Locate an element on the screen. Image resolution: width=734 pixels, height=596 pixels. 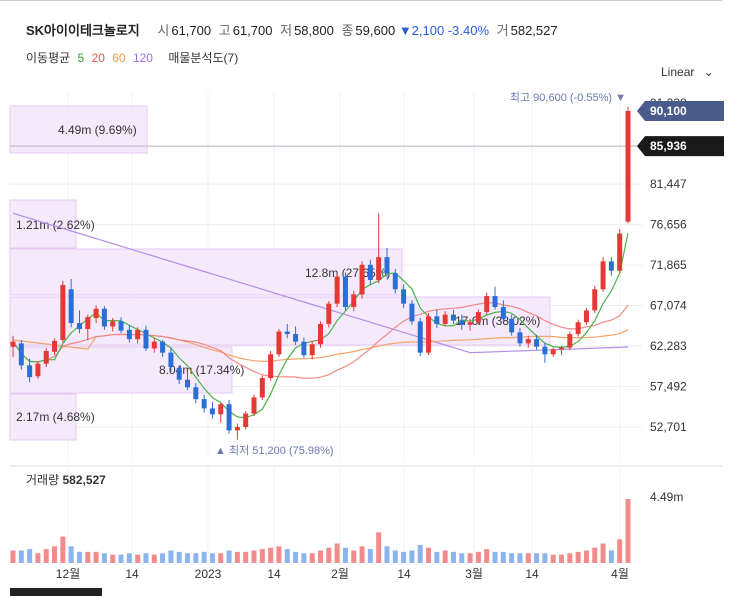
x-axis-label: 2월 is located at coordinates (340, 574).